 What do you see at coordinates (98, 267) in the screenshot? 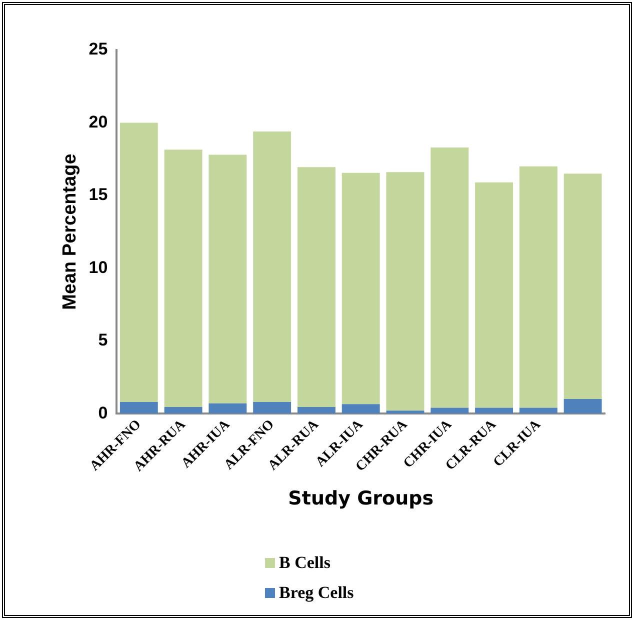
I see `y-tick-label: 10` at bounding box center [98, 267].